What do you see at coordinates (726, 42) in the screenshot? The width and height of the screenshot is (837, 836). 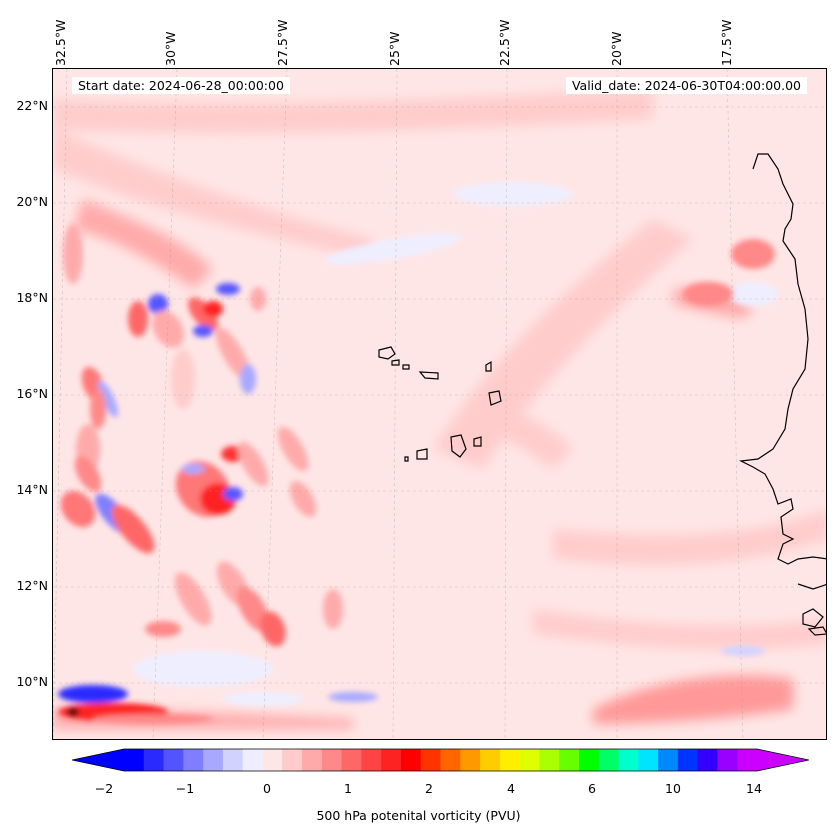 I see `longitude-label-text: 17.5°W` at bounding box center [726, 42].